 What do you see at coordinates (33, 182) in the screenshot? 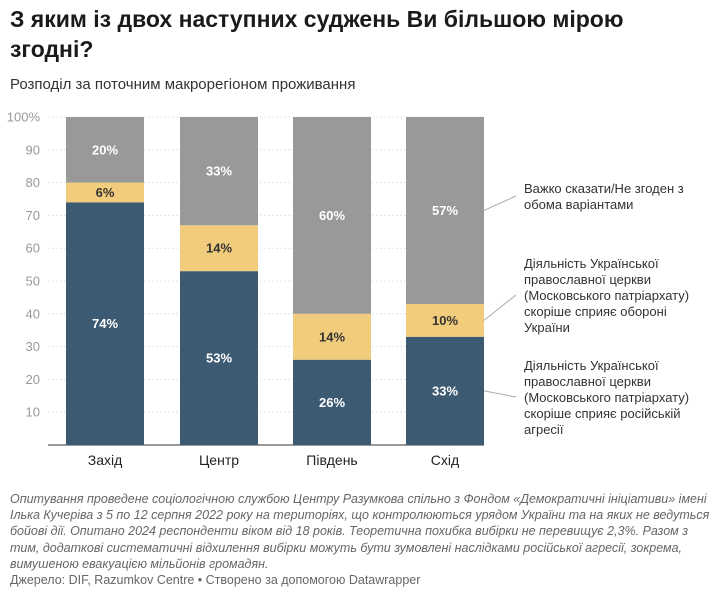
I see `y-tick-label: 80` at bounding box center [33, 182].